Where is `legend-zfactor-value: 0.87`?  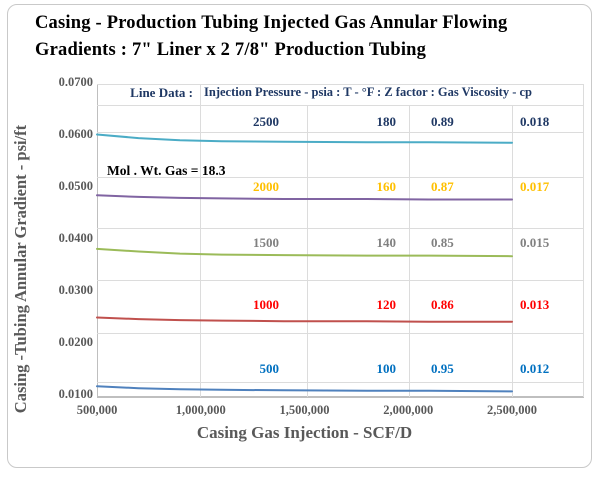
legend-zfactor-value: 0.87 is located at coordinates (442, 186).